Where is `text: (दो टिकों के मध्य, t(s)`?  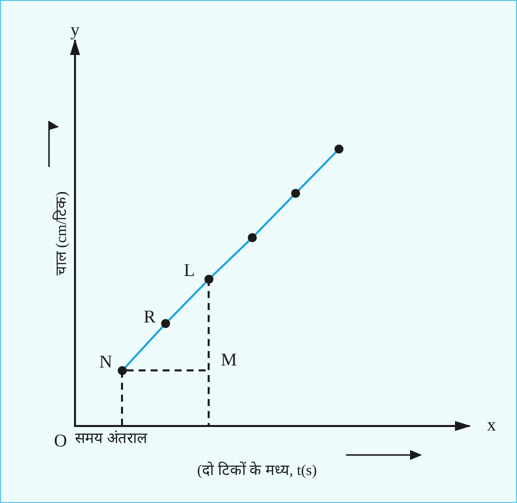 text: (दो टिकों के मध्य, t(s) is located at coordinates (257, 469).